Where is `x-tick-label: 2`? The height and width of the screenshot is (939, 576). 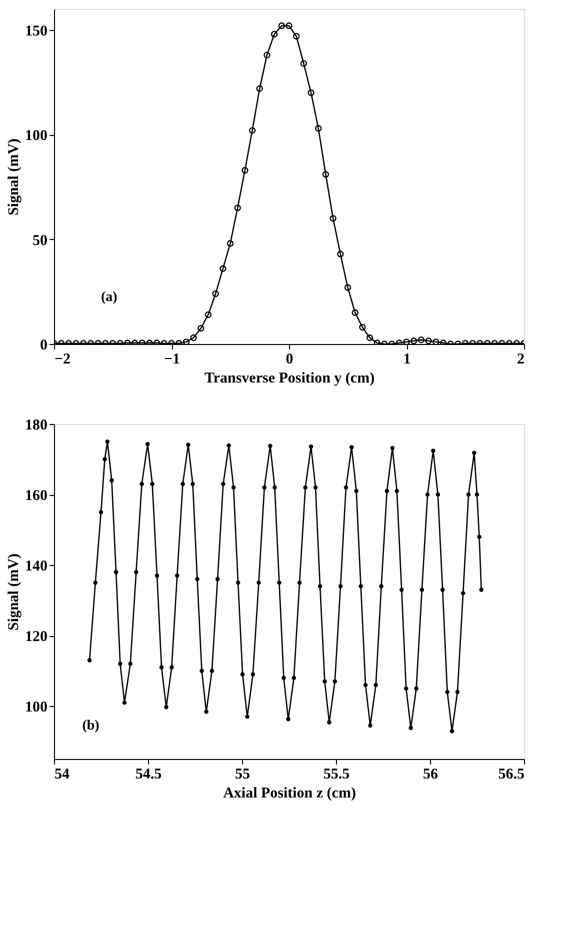 x-tick-label: 2 is located at coordinates (520, 360).